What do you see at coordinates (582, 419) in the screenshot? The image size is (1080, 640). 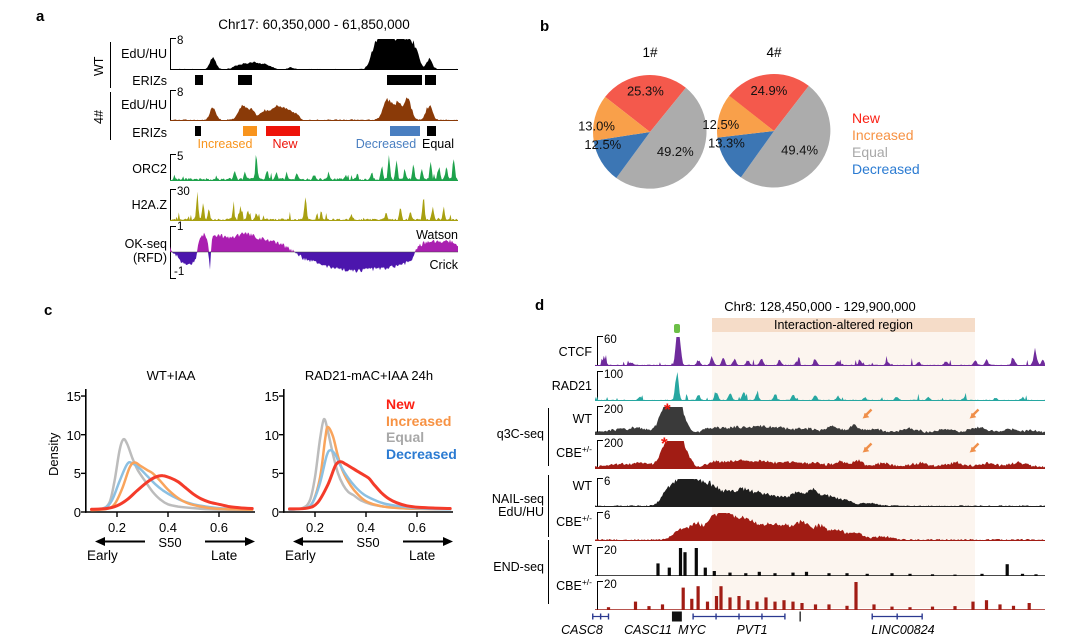 I see `track-label-q3c-wt: WT` at bounding box center [582, 419].